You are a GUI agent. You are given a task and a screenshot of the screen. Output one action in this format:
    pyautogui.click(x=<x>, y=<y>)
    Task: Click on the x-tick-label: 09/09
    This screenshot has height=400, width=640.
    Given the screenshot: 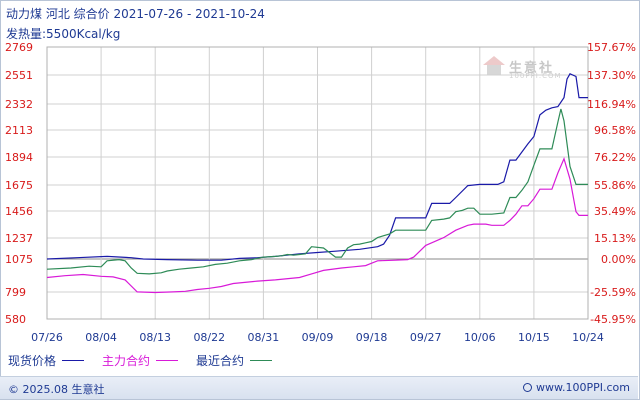 What is the action you would take?
    pyautogui.click(x=318, y=337)
    